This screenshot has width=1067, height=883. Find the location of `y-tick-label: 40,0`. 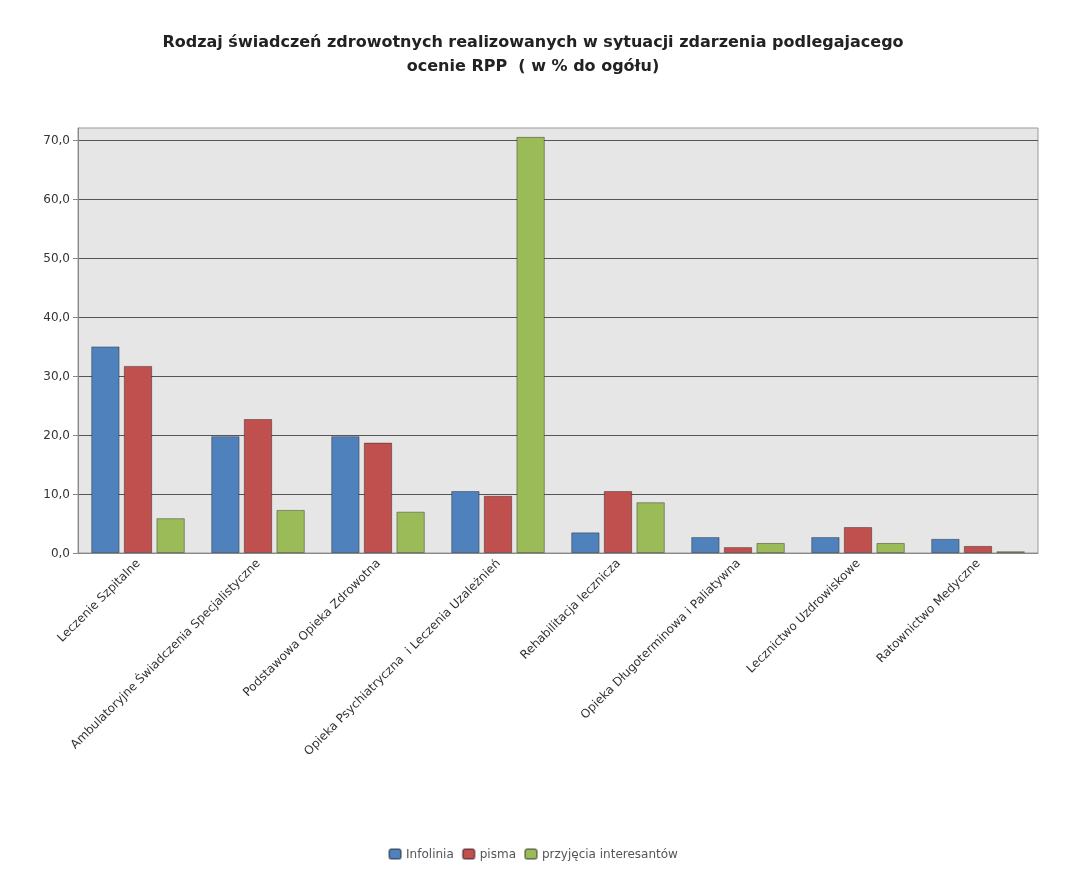

y-tick-label: 40,0 is located at coordinates (56, 316).